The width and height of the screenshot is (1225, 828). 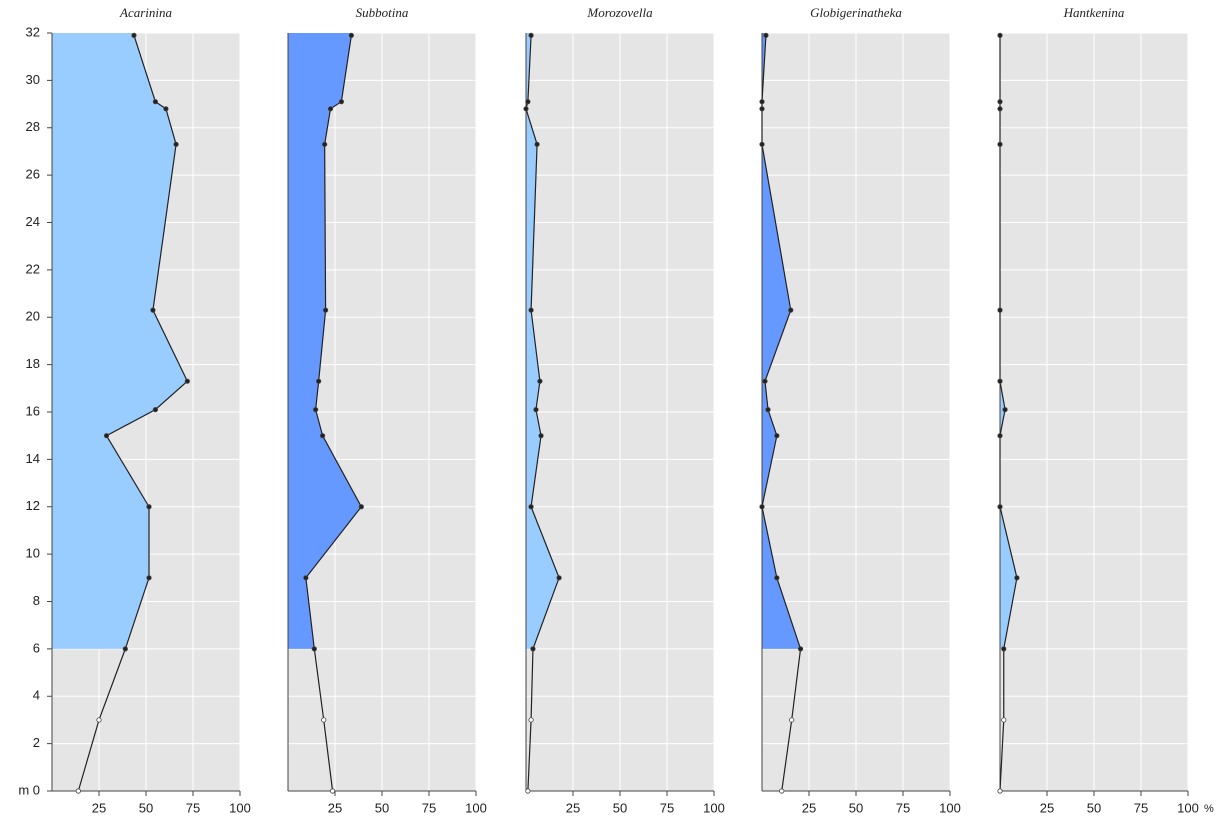 I want to click on y-tick-label: 32, so click(x=33, y=31).